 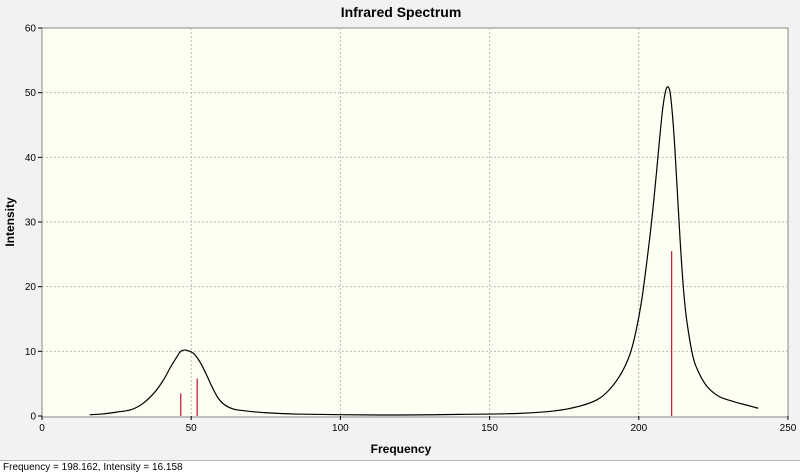 What do you see at coordinates (638, 428) in the screenshot?
I see `x-tick-label: 200` at bounding box center [638, 428].